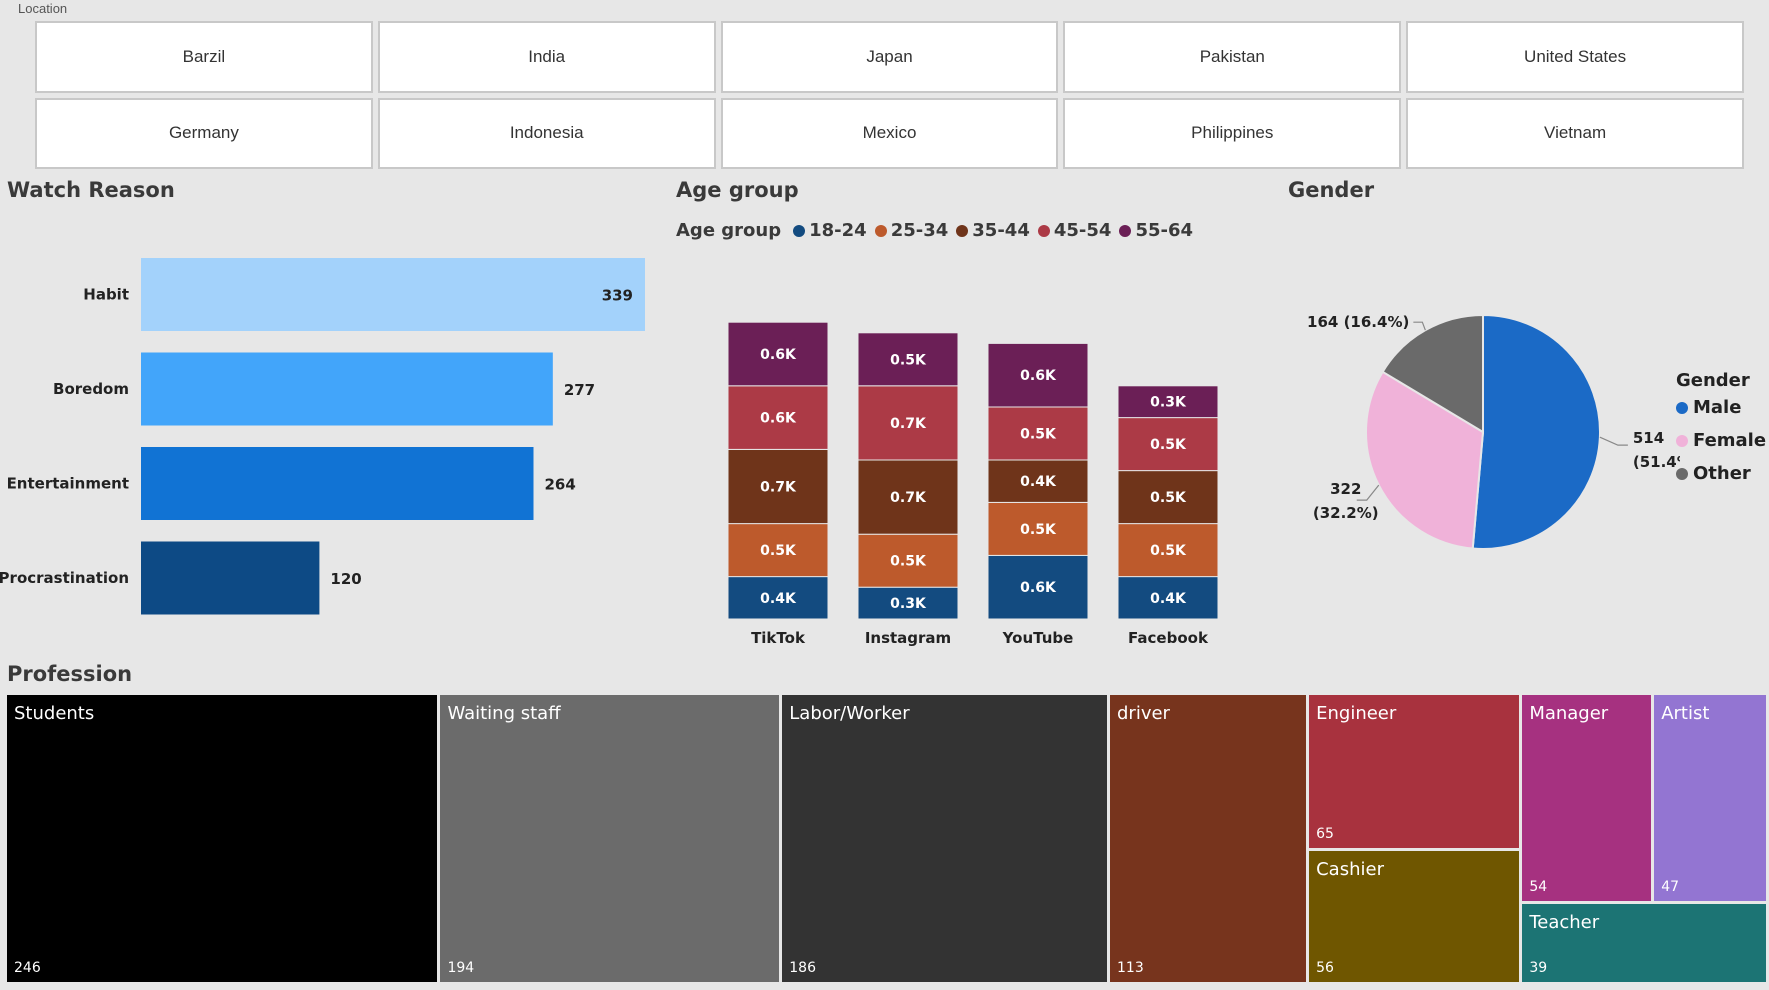  What do you see at coordinates (1210, 840) in the screenshot?
I see `profession-tile-driver: driver 113` at bounding box center [1210, 840].